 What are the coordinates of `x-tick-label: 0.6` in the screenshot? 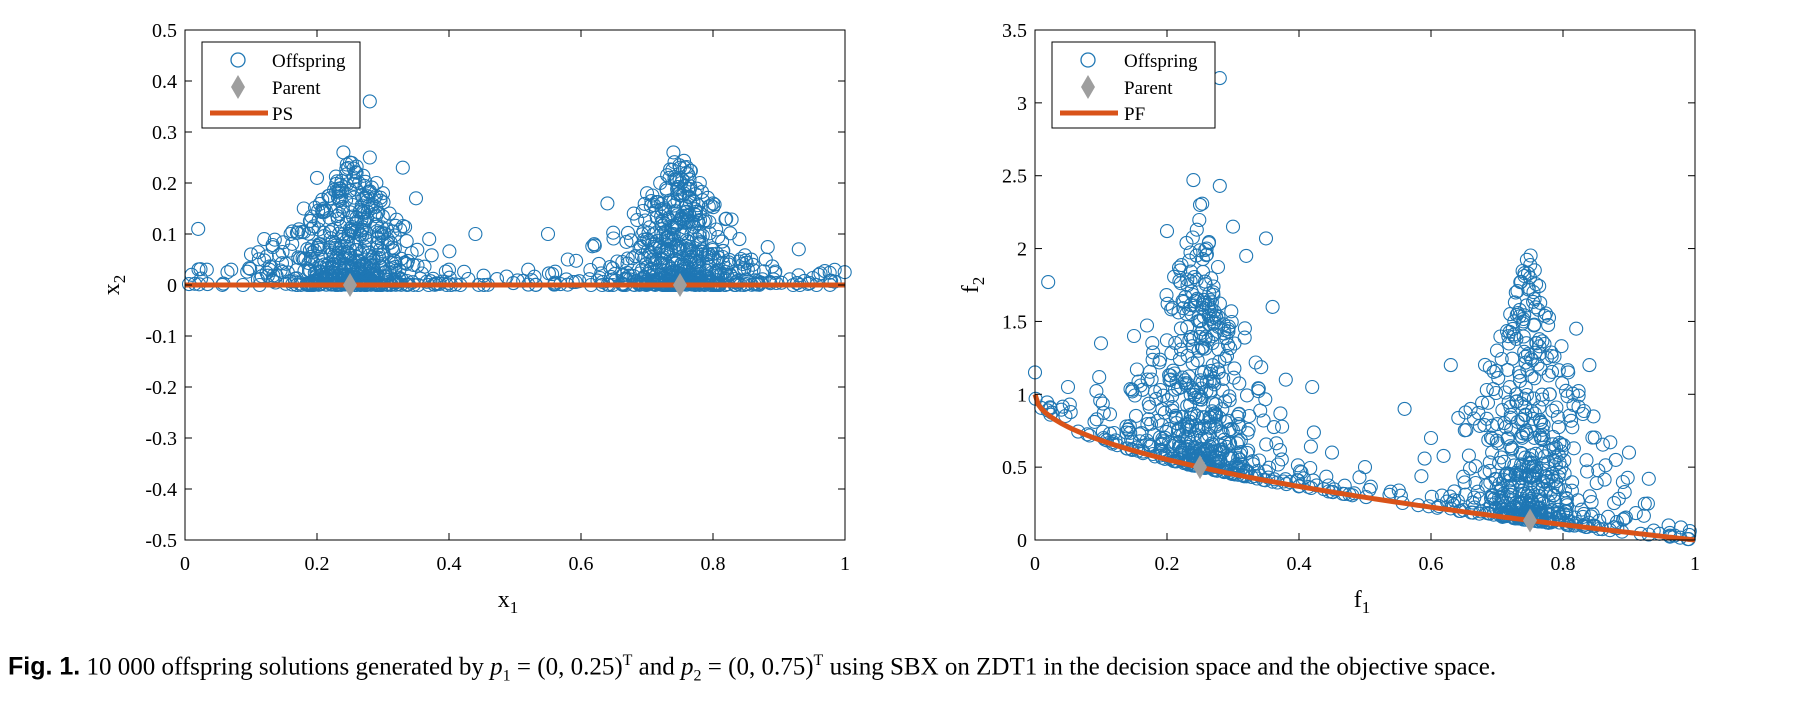 It's located at (1431, 564).